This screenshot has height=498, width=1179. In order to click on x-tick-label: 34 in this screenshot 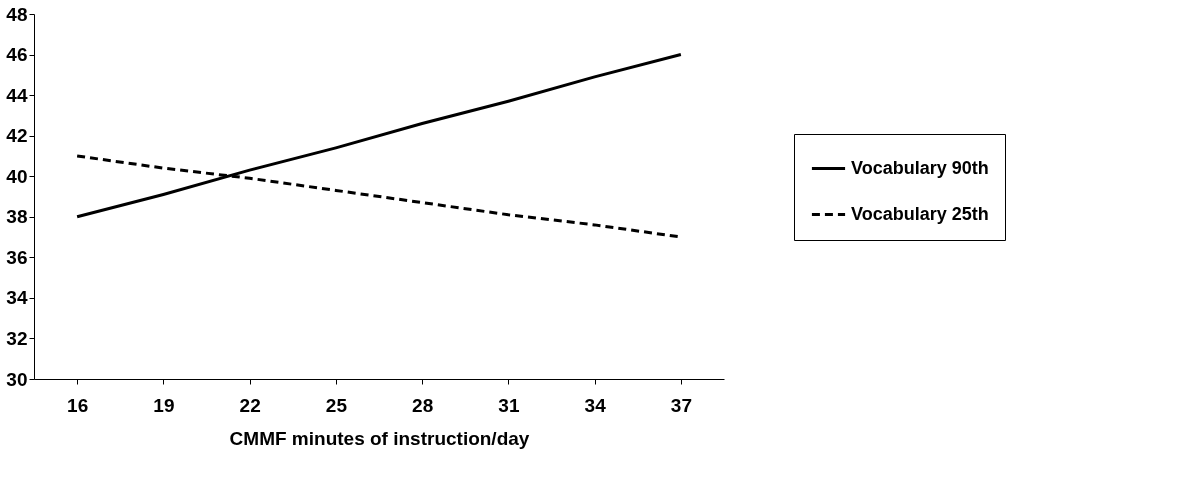, I will do `click(595, 405)`.